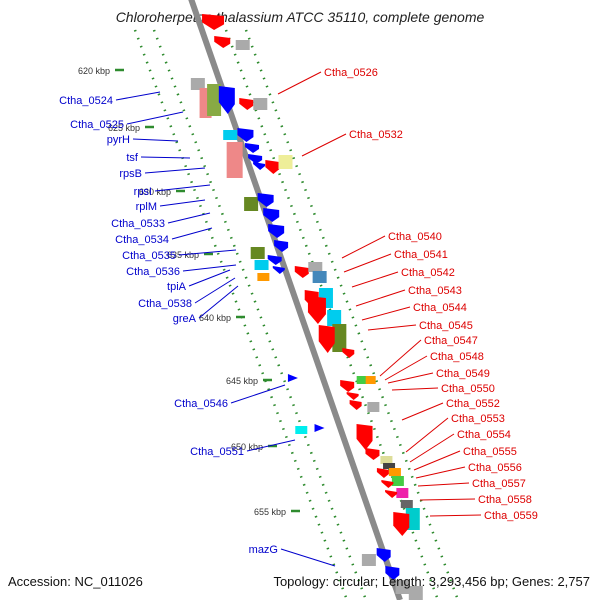 This screenshot has height=600, width=600. I want to click on gene-label-right: Ctha_0549, so click(438, 376).